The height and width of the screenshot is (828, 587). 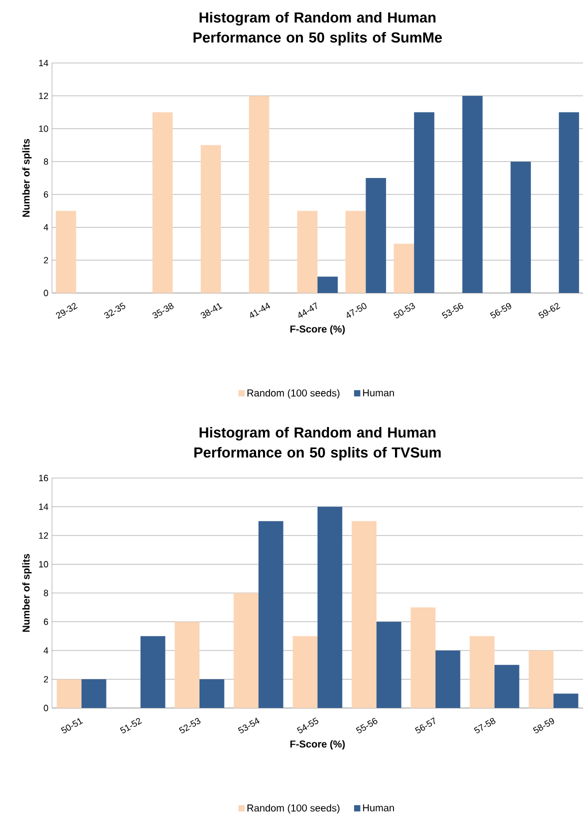 I want to click on chart-title: Histogram of Random and Human Performance on 50 splits of TVSum, so click(x=317, y=443).